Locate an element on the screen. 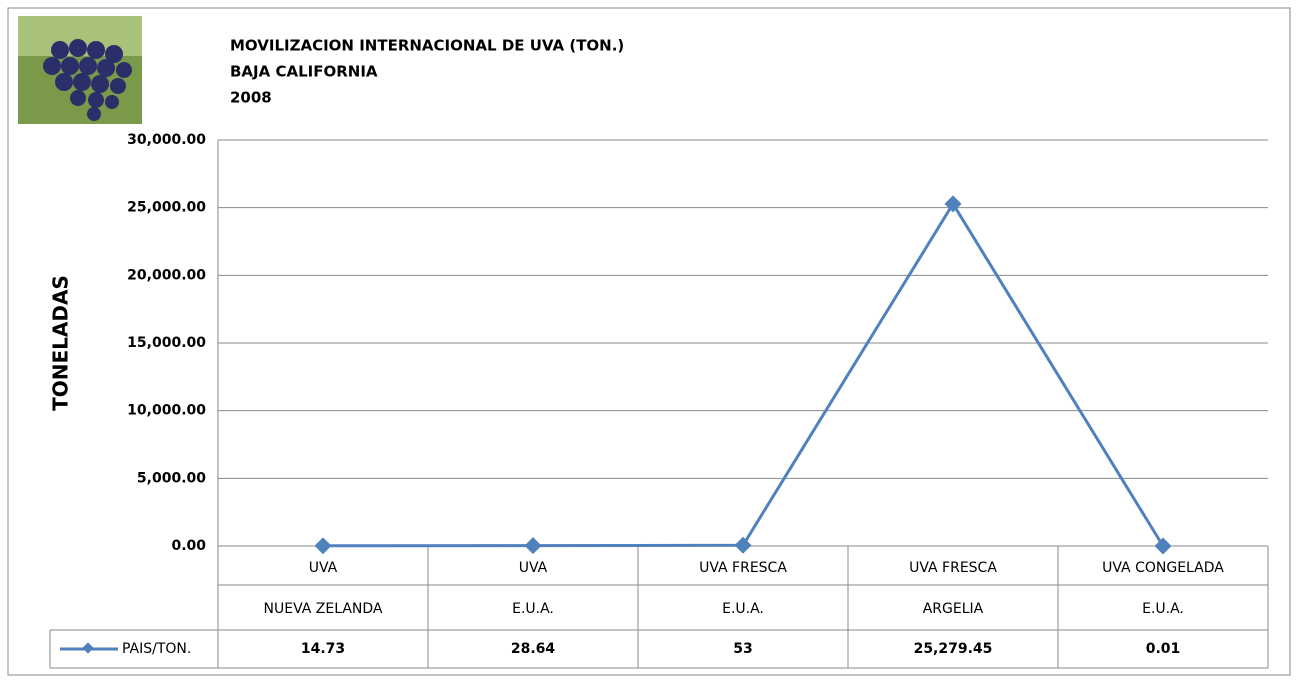 This screenshot has width=1300, height=685. y-tick-label: 0.00 is located at coordinates (188, 546).